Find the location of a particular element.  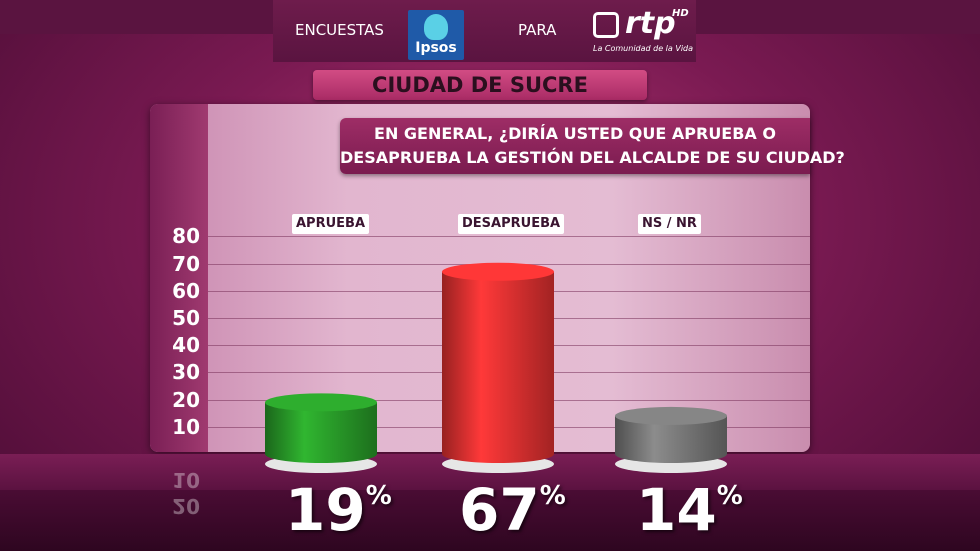

ipsos-logo: Ipsos is located at coordinates (436, 35).